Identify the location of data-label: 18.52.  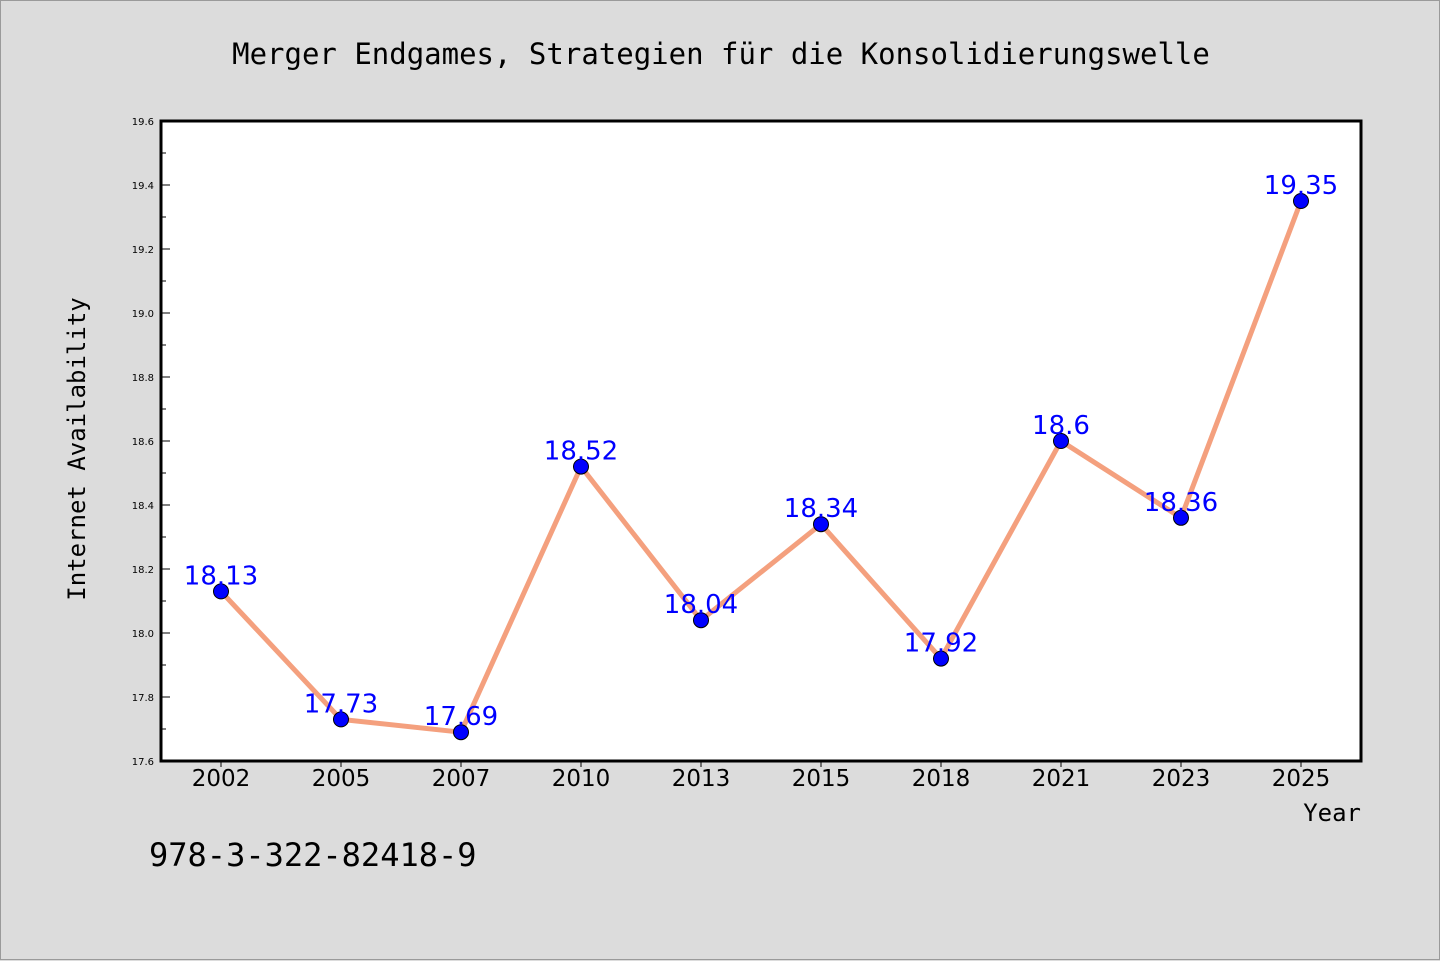
(581, 452).